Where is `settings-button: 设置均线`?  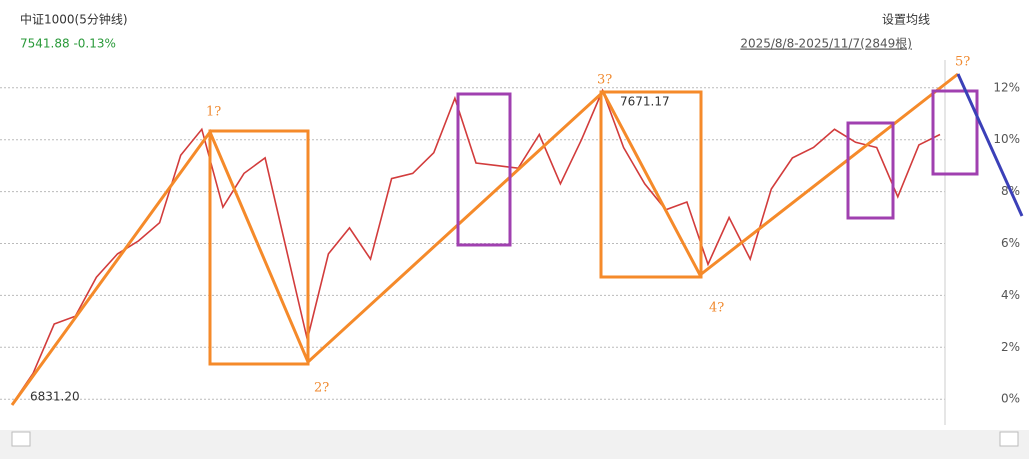
settings-button: 设置均线 is located at coordinates (906, 20).